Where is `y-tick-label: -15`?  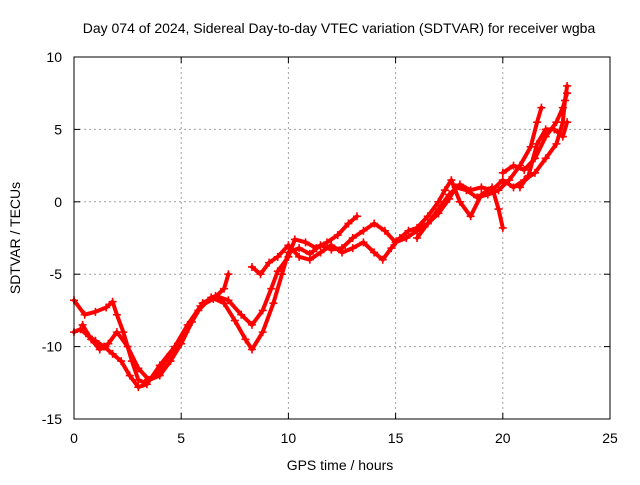
y-tick-label: -15 is located at coordinates (52, 419).